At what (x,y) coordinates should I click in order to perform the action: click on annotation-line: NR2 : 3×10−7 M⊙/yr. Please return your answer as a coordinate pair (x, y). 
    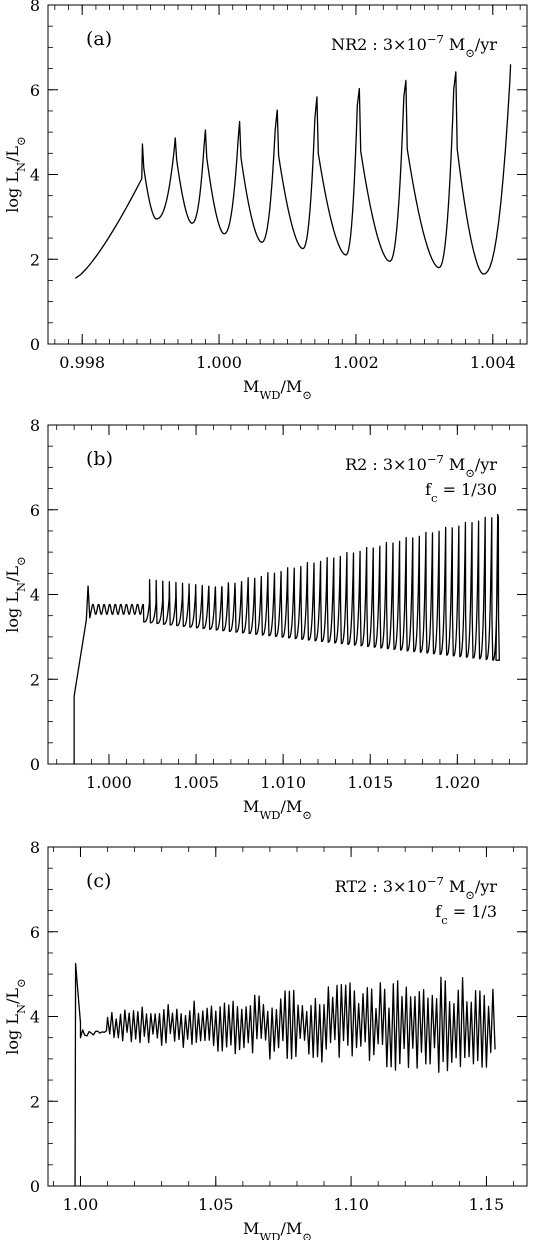
    Looking at the image, I should click on (414, 46).